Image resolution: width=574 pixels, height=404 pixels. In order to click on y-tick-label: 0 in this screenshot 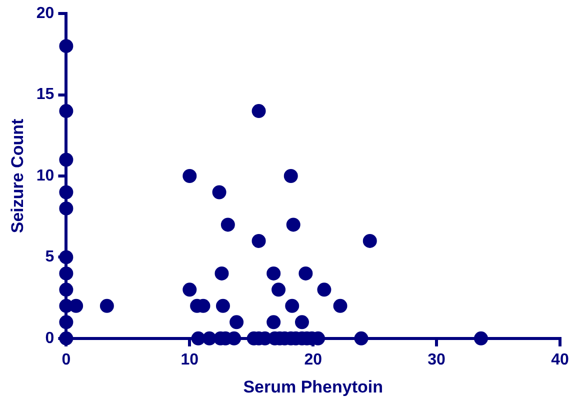, I will do `click(49, 338)`.